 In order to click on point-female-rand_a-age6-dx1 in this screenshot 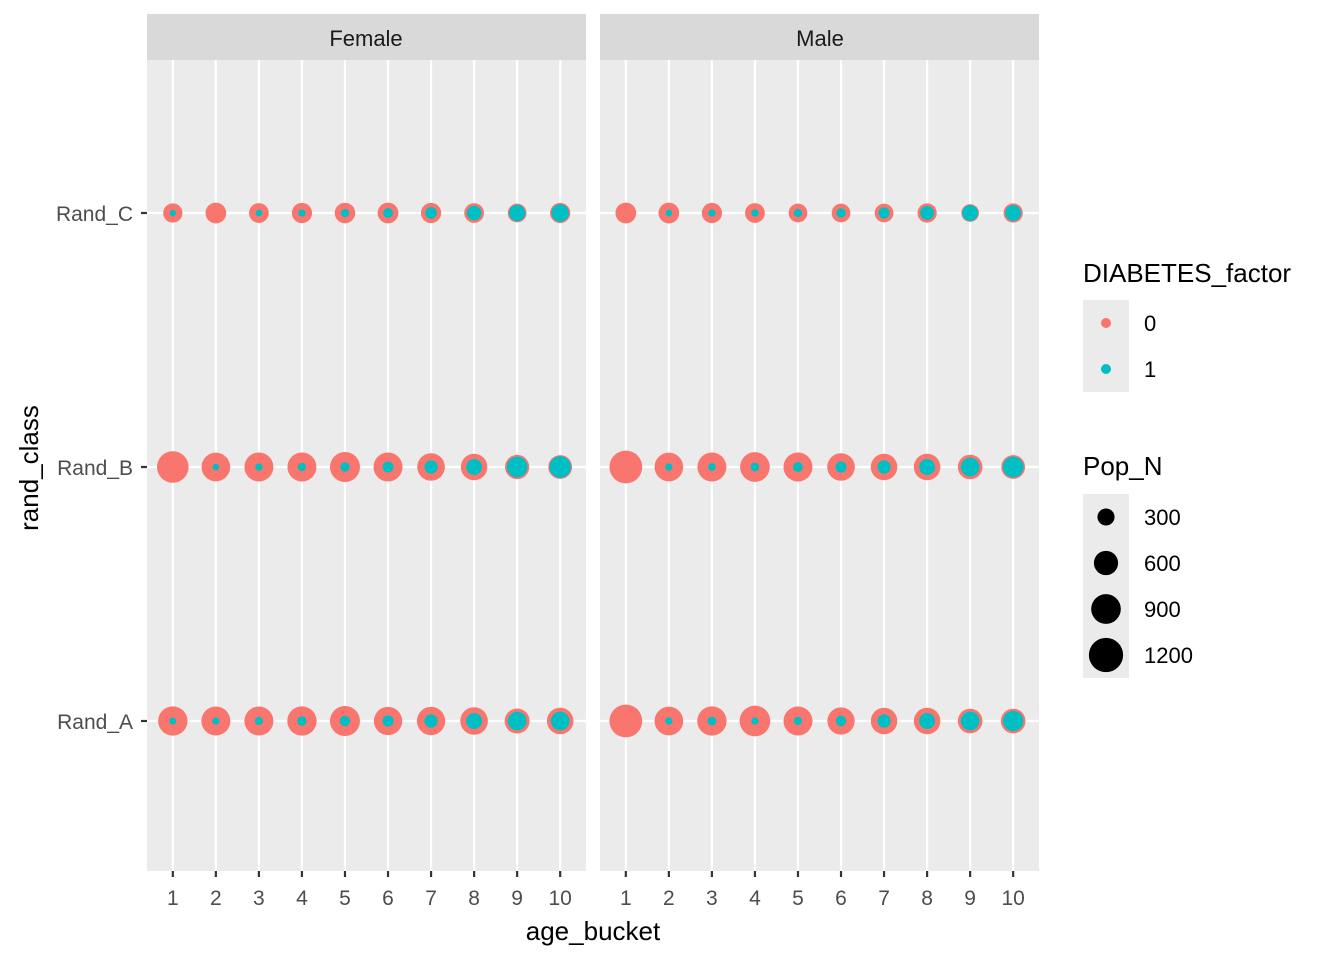, I will do `click(388, 721)`.